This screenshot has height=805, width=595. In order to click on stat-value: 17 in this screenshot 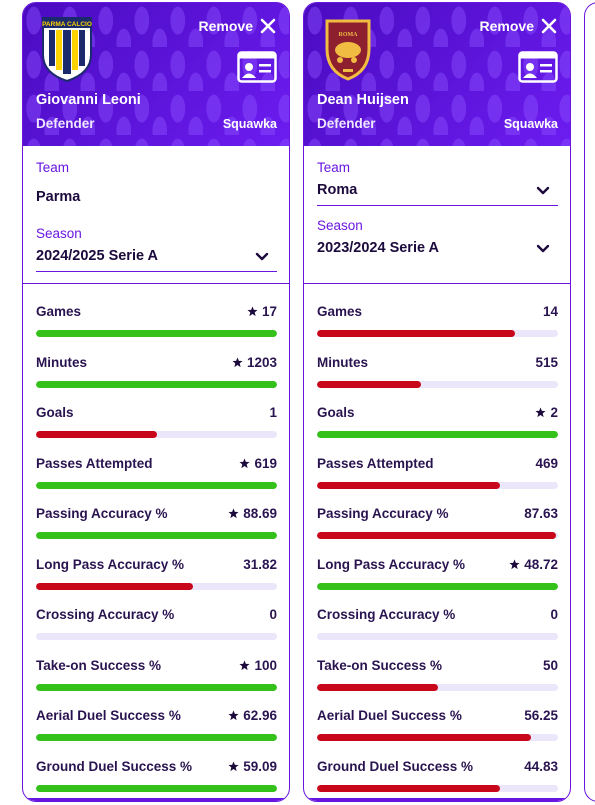, I will do `click(269, 311)`.